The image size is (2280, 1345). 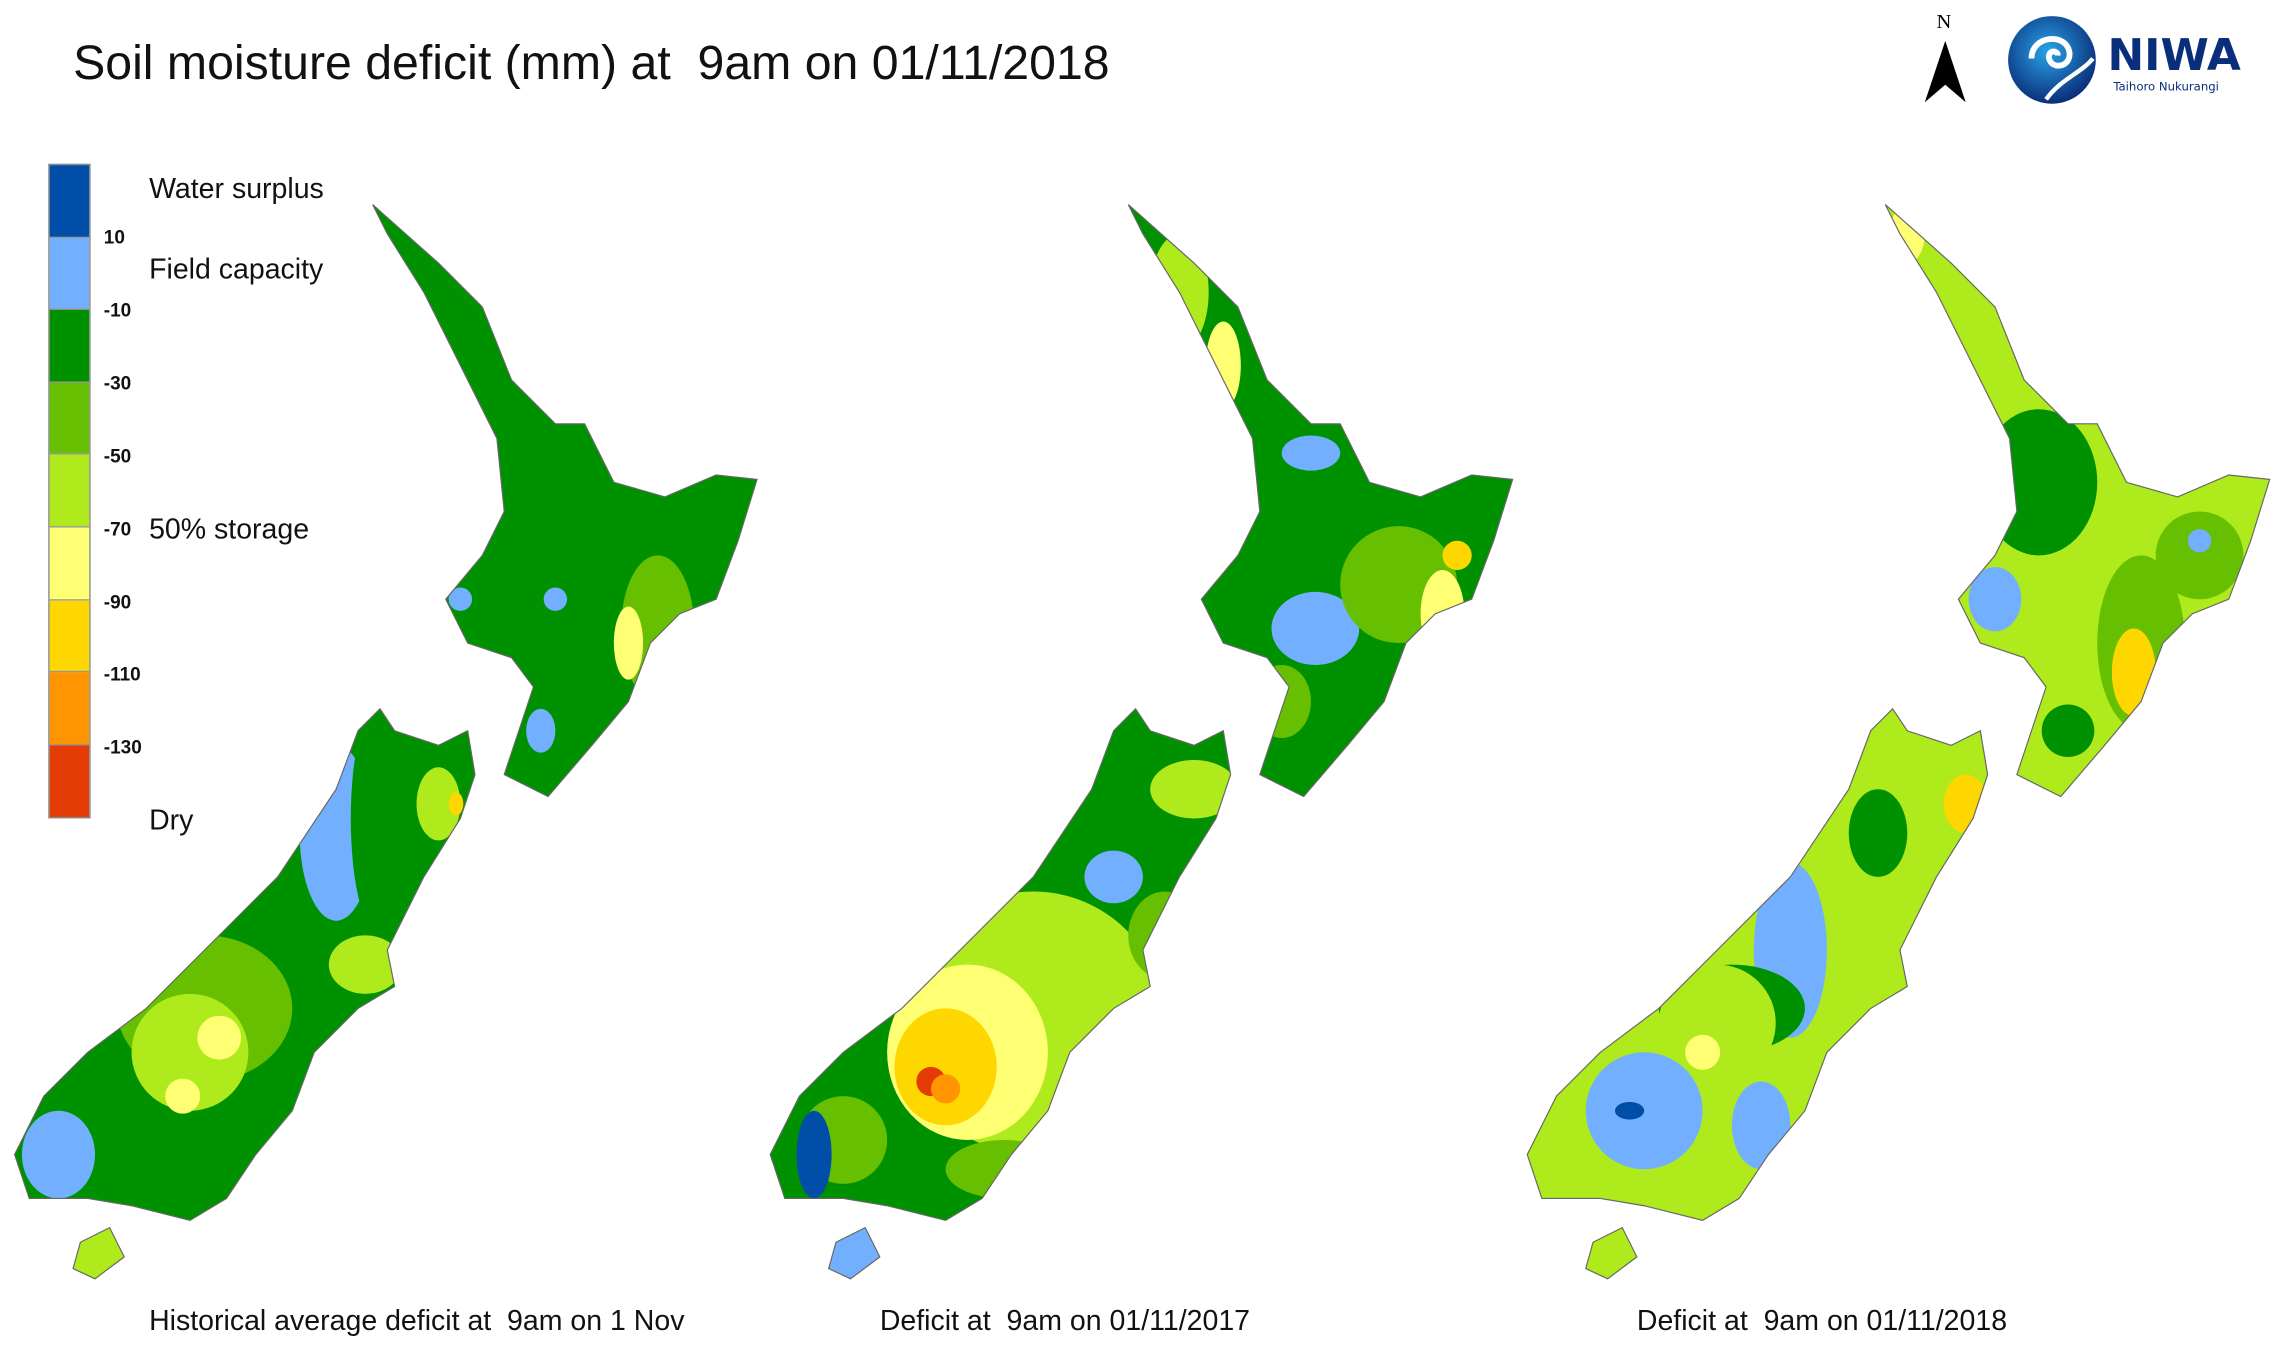 I want to click on svg-text: Taihoro Nukurangi, so click(x=2165, y=87).